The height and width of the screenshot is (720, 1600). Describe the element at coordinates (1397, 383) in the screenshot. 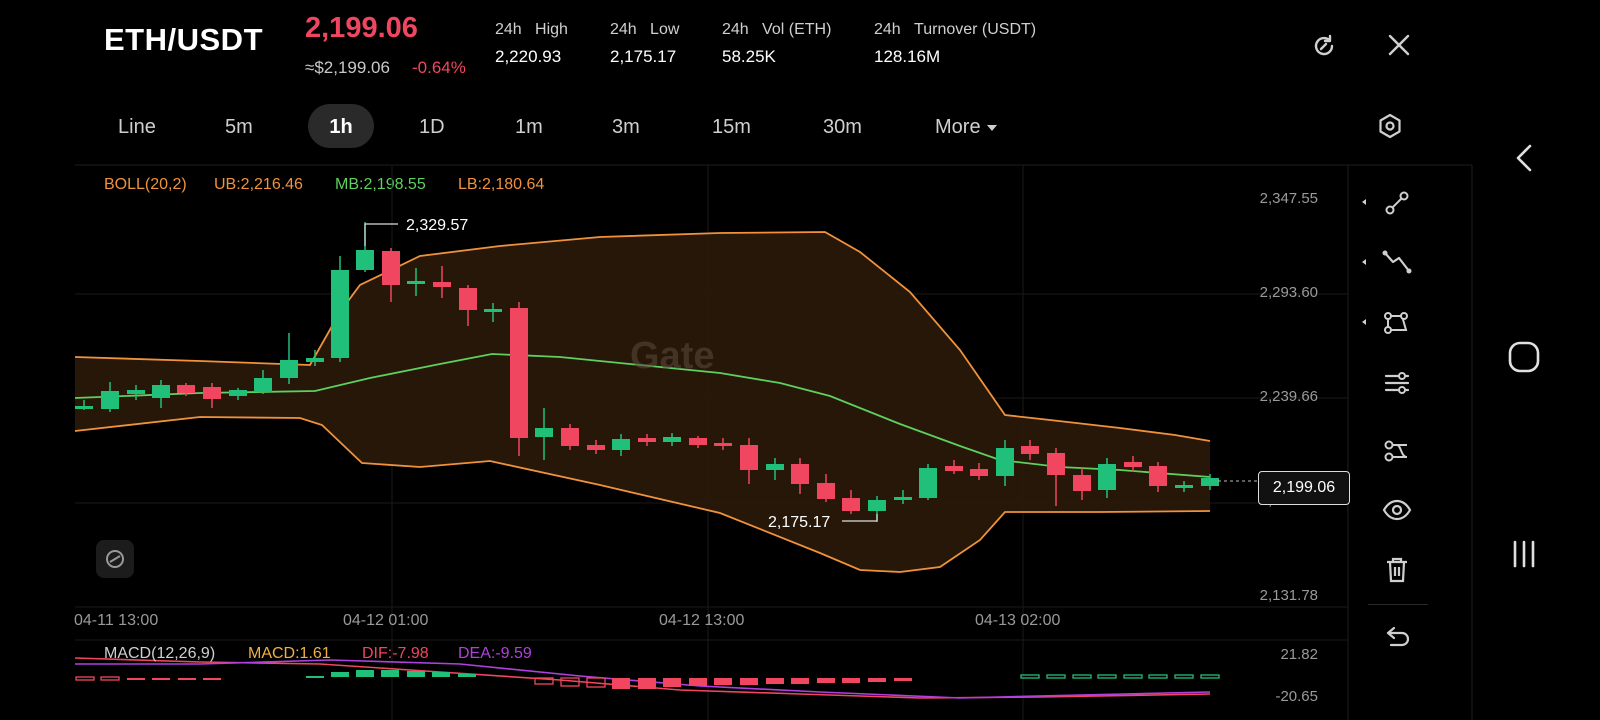

I see `settings-sliders-icon` at that location.